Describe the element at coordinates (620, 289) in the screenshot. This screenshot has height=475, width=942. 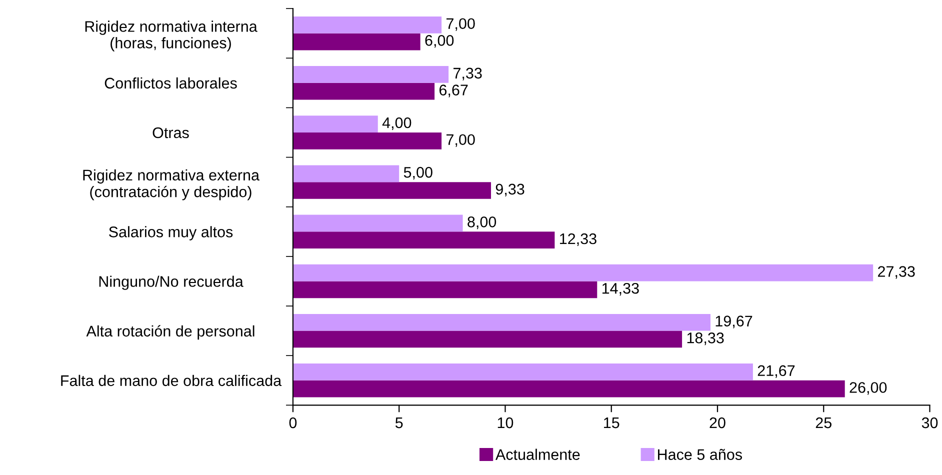
I see `data-label: 14,33` at that location.